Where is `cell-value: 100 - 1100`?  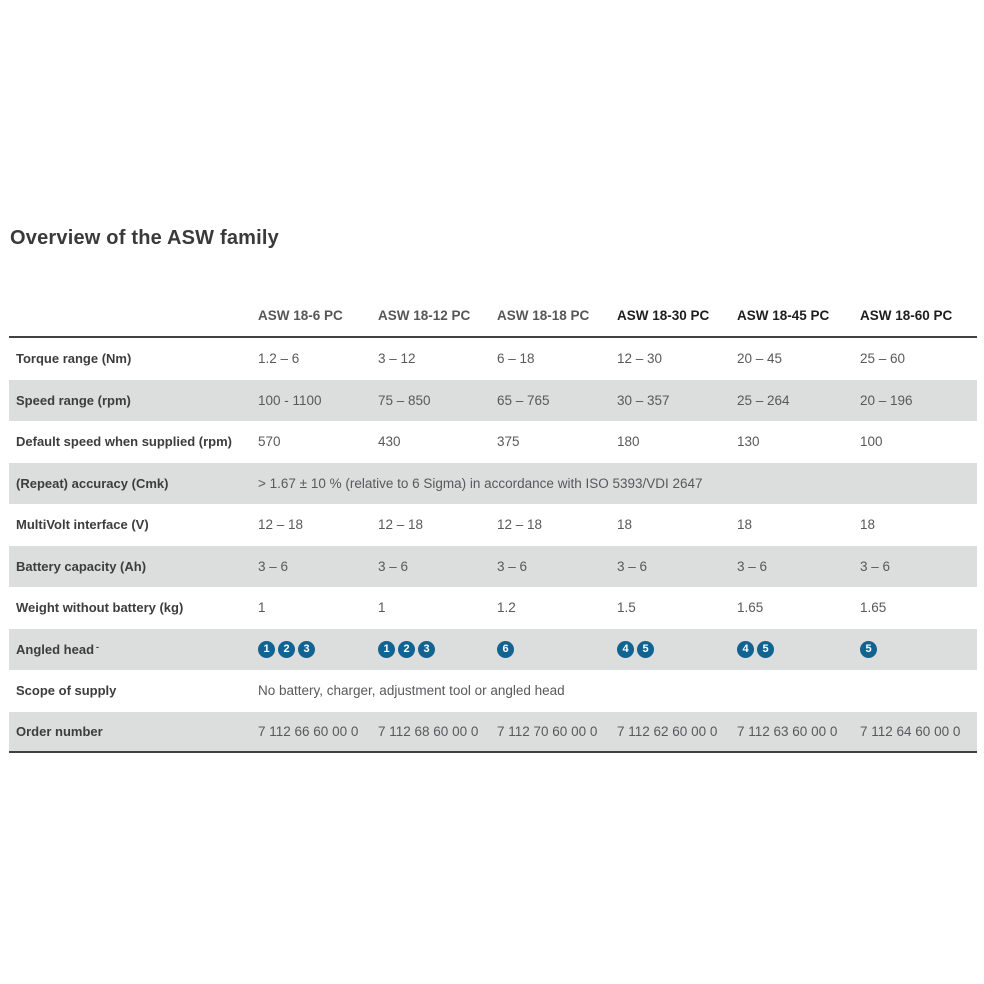 cell-value: 100 - 1100 is located at coordinates (290, 400).